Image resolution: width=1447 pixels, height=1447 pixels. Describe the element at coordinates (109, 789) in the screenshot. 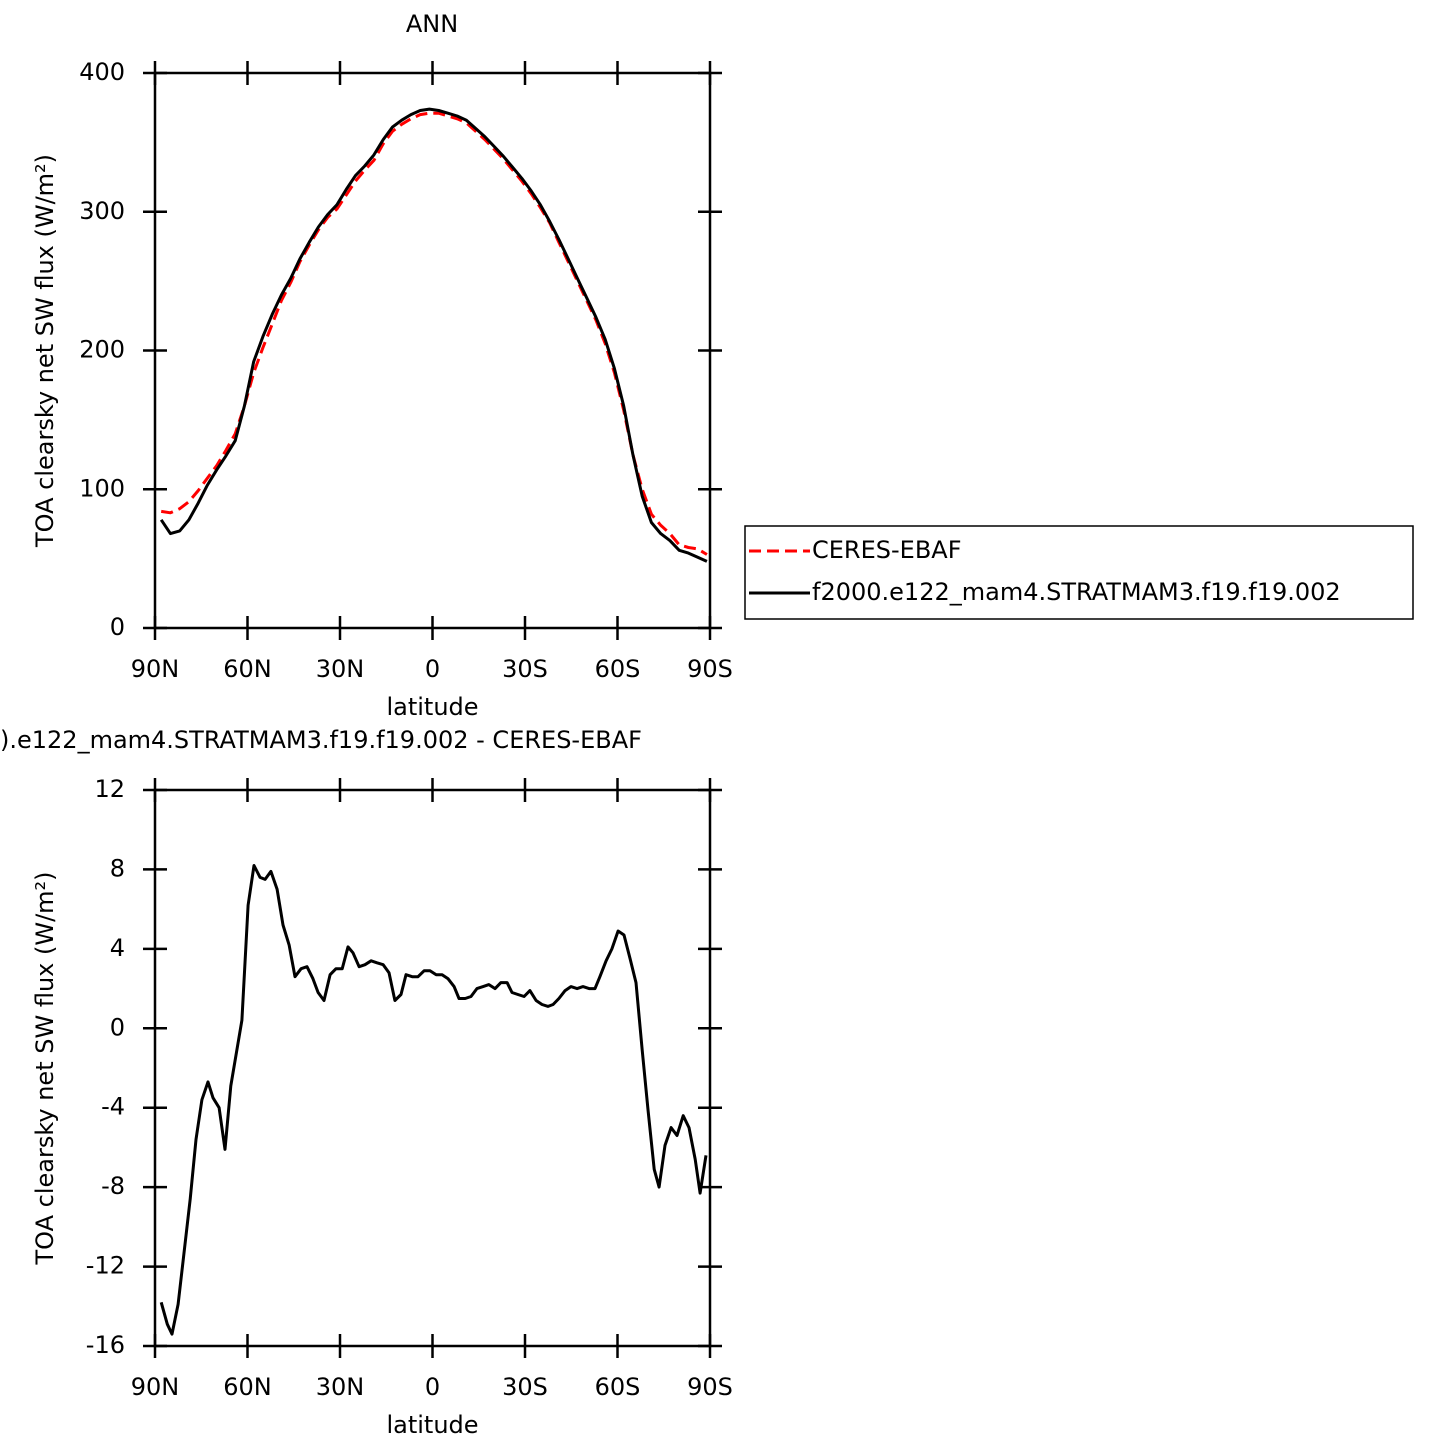

I see `y-tick-label: 12` at that location.